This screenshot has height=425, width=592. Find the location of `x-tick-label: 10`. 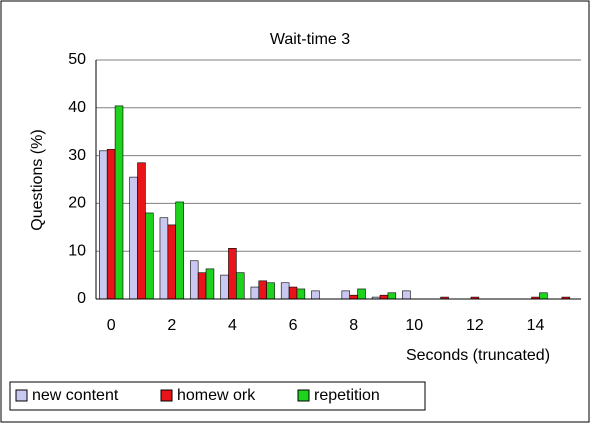

x-tick-label: 10 is located at coordinates (414, 325).